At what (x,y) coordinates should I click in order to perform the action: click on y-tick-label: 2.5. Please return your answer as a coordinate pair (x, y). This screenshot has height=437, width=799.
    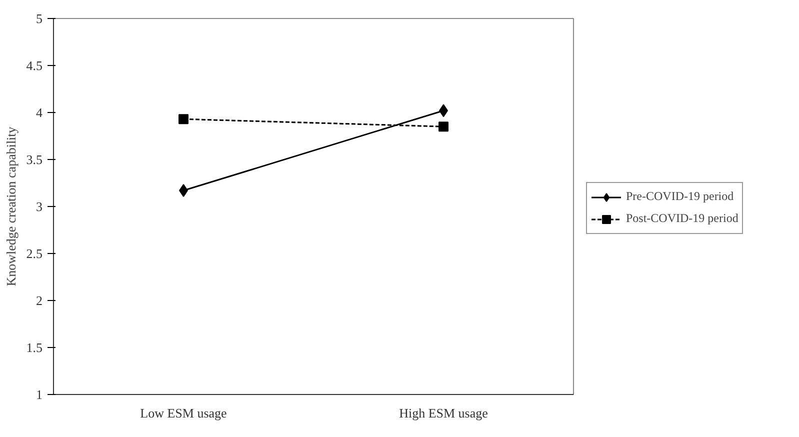
    Looking at the image, I should click on (34, 253).